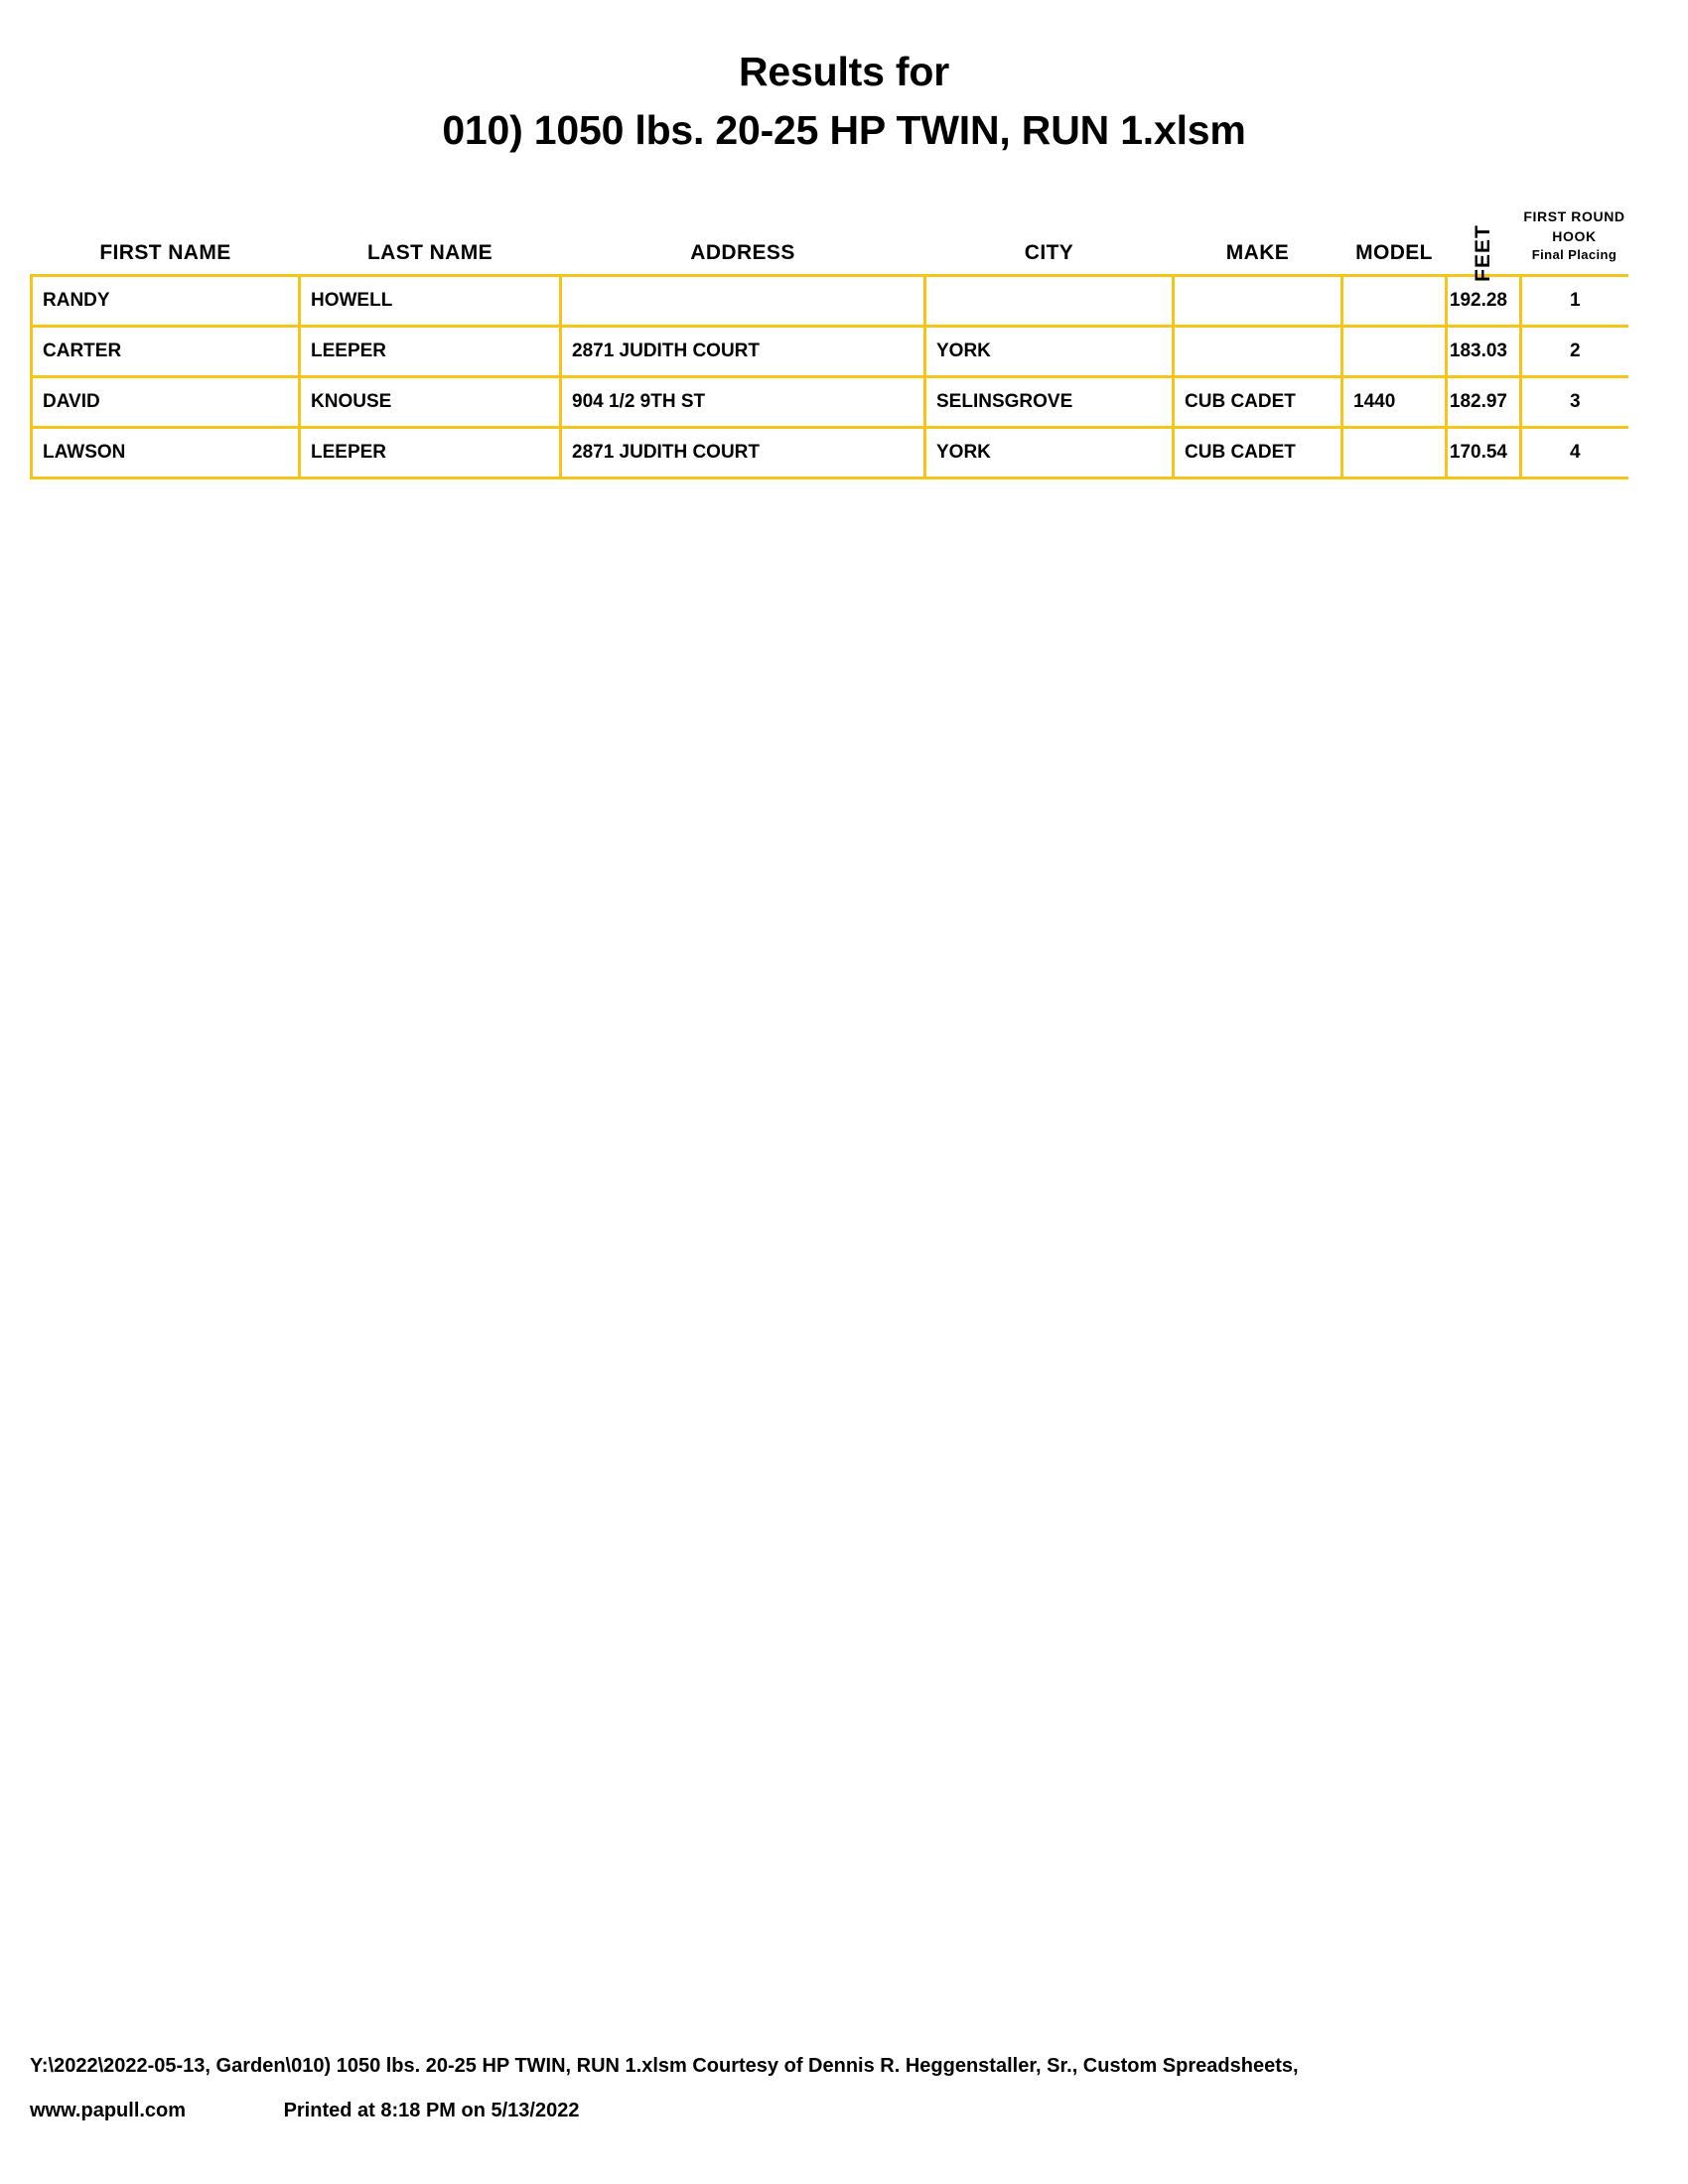  What do you see at coordinates (1574, 215) in the screenshot?
I see `column-header-placing-line1: FIRST ROUND` at bounding box center [1574, 215].